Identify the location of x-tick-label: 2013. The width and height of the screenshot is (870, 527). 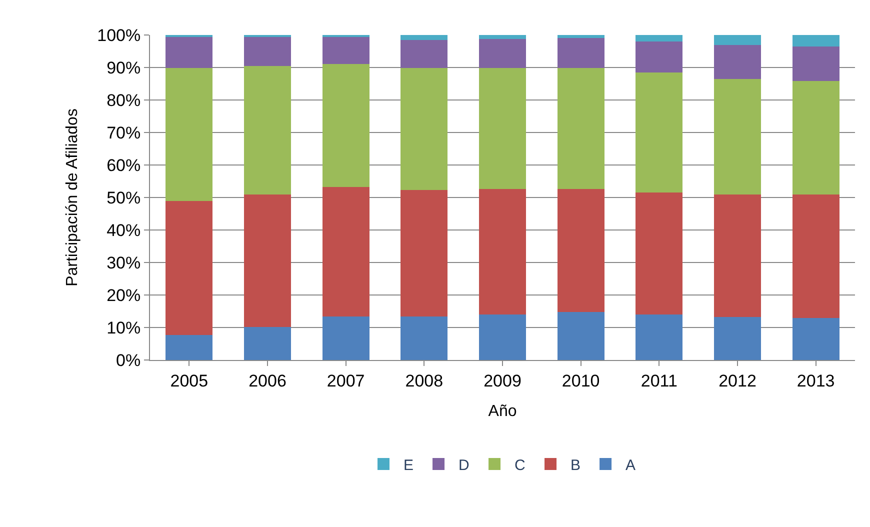
(815, 380).